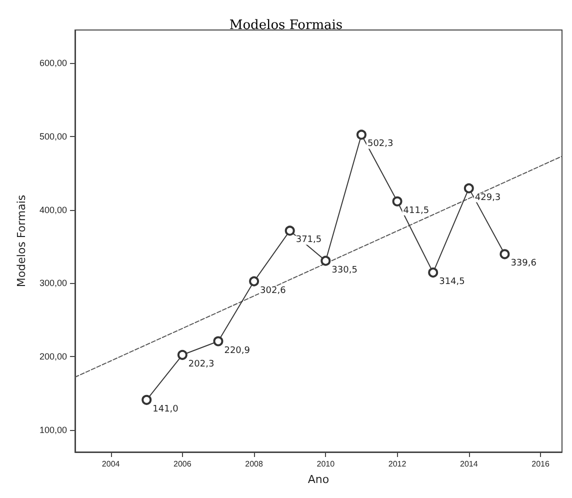 The height and width of the screenshot is (498, 572). What do you see at coordinates (309, 240) in the screenshot?
I see `data-label: 371,5` at bounding box center [309, 240].